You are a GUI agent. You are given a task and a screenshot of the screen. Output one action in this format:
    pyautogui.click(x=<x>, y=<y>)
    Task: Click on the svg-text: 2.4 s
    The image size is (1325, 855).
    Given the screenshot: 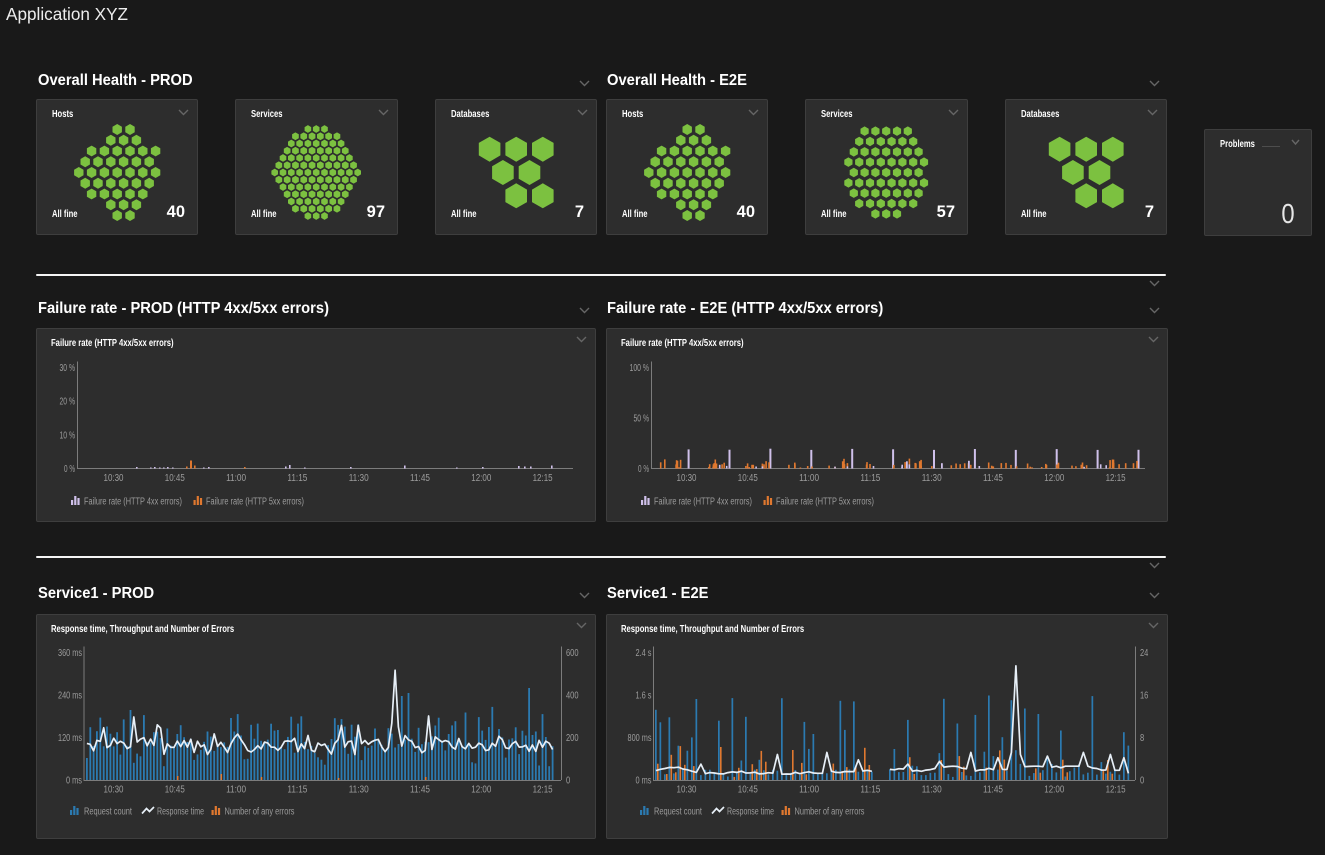 What is the action you would take?
    pyautogui.click(x=644, y=653)
    